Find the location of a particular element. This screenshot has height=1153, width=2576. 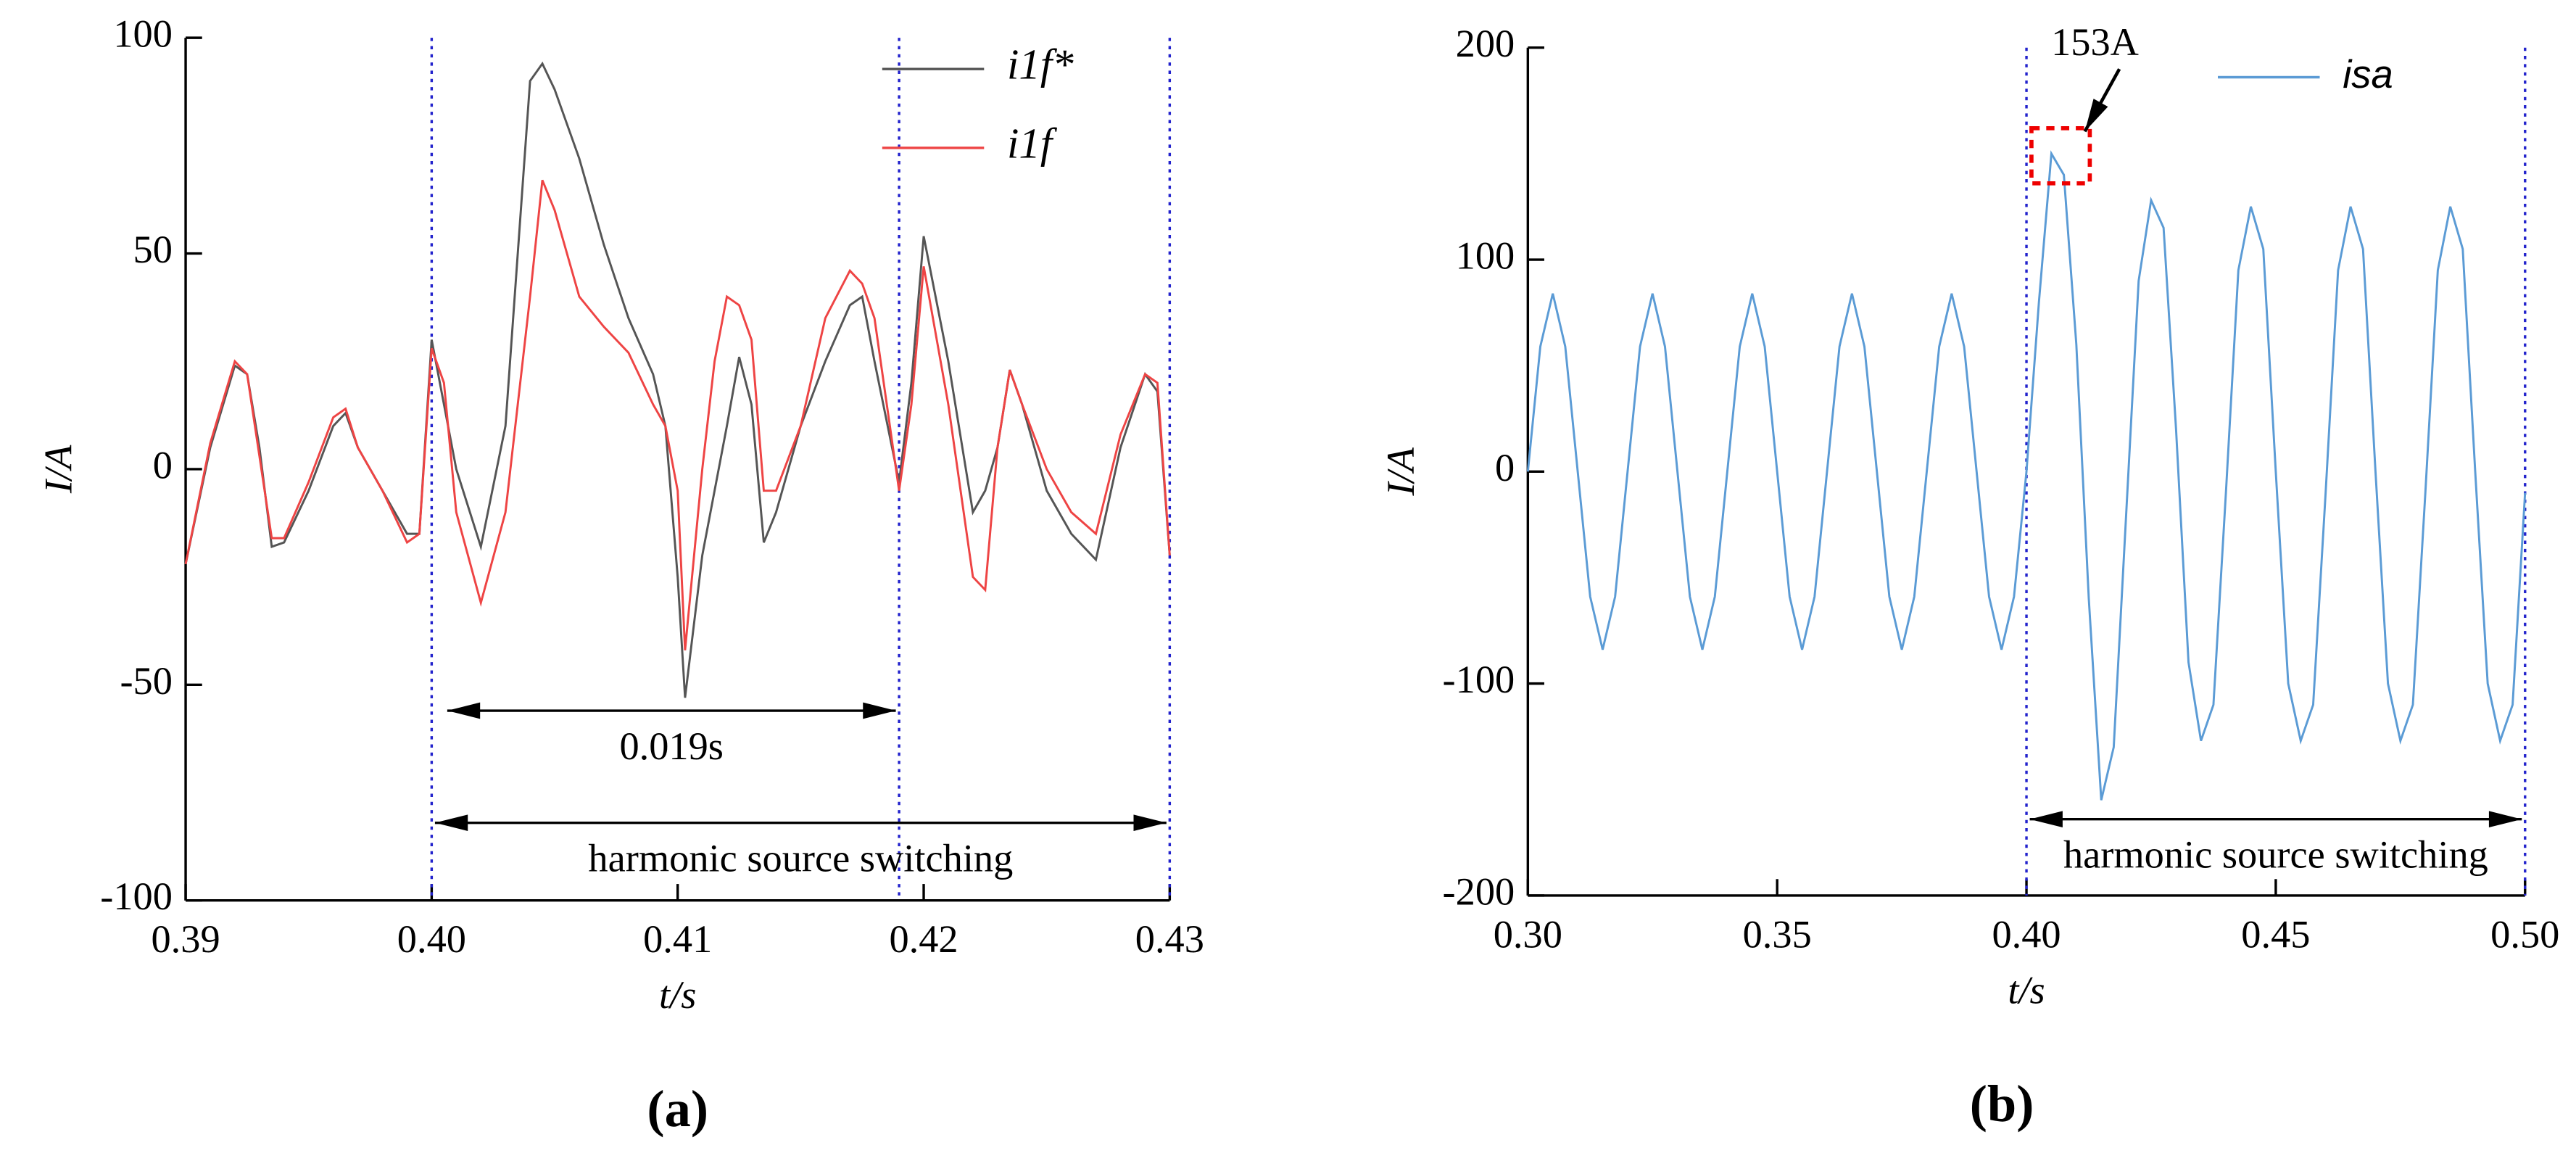

y-tick-label: 200 is located at coordinates (1485, 43).